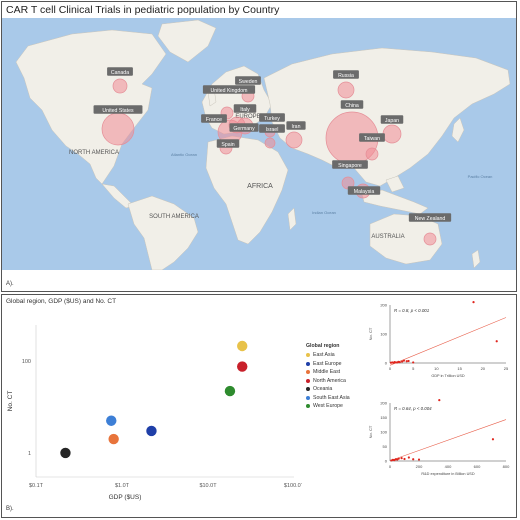 This screenshot has width=520, height=520. What do you see at coordinates (125, 497) in the screenshot?
I see `x-axis-title: GDP ($US)` at bounding box center [125, 497].